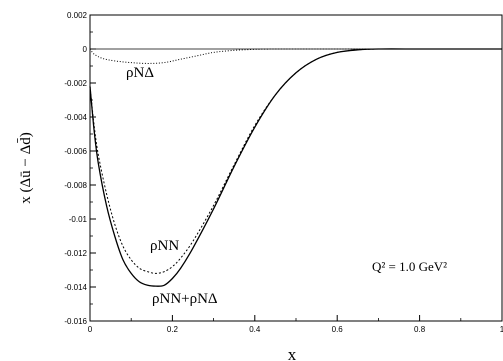 This screenshot has width=503, height=361. I want to click on x-tick-label: 0, so click(90, 329).